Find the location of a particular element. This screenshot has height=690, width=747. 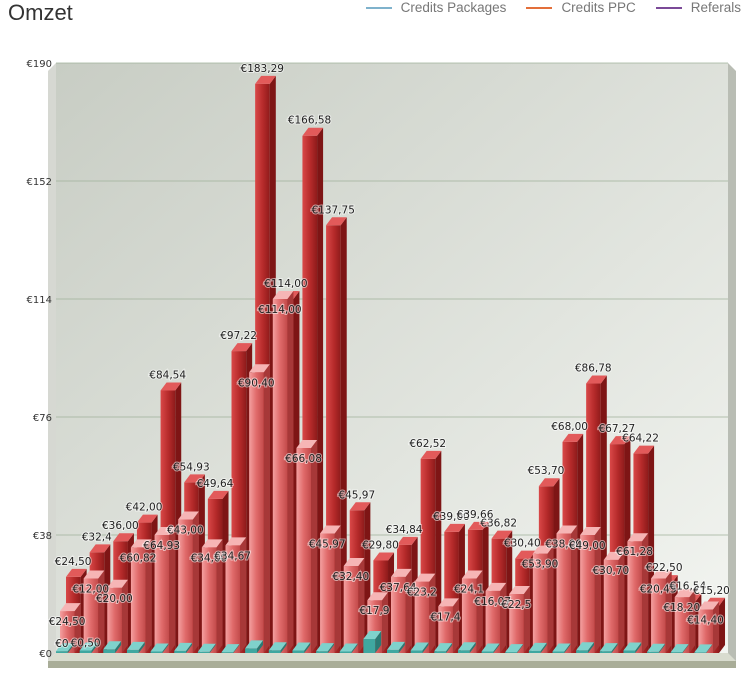

legend-label-referals: Referals is located at coordinates (715, 7).